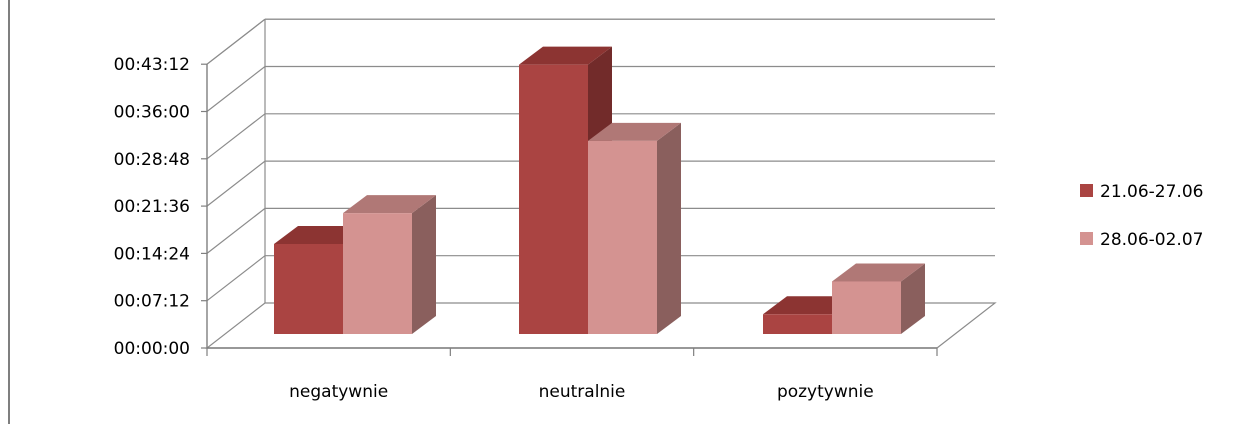 This screenshot has width=1247, height=424. What do you see at coordinates (338, 392) in the screenshot?
I see `x-category-label: negatywnie` at bounding box center [338, 392].